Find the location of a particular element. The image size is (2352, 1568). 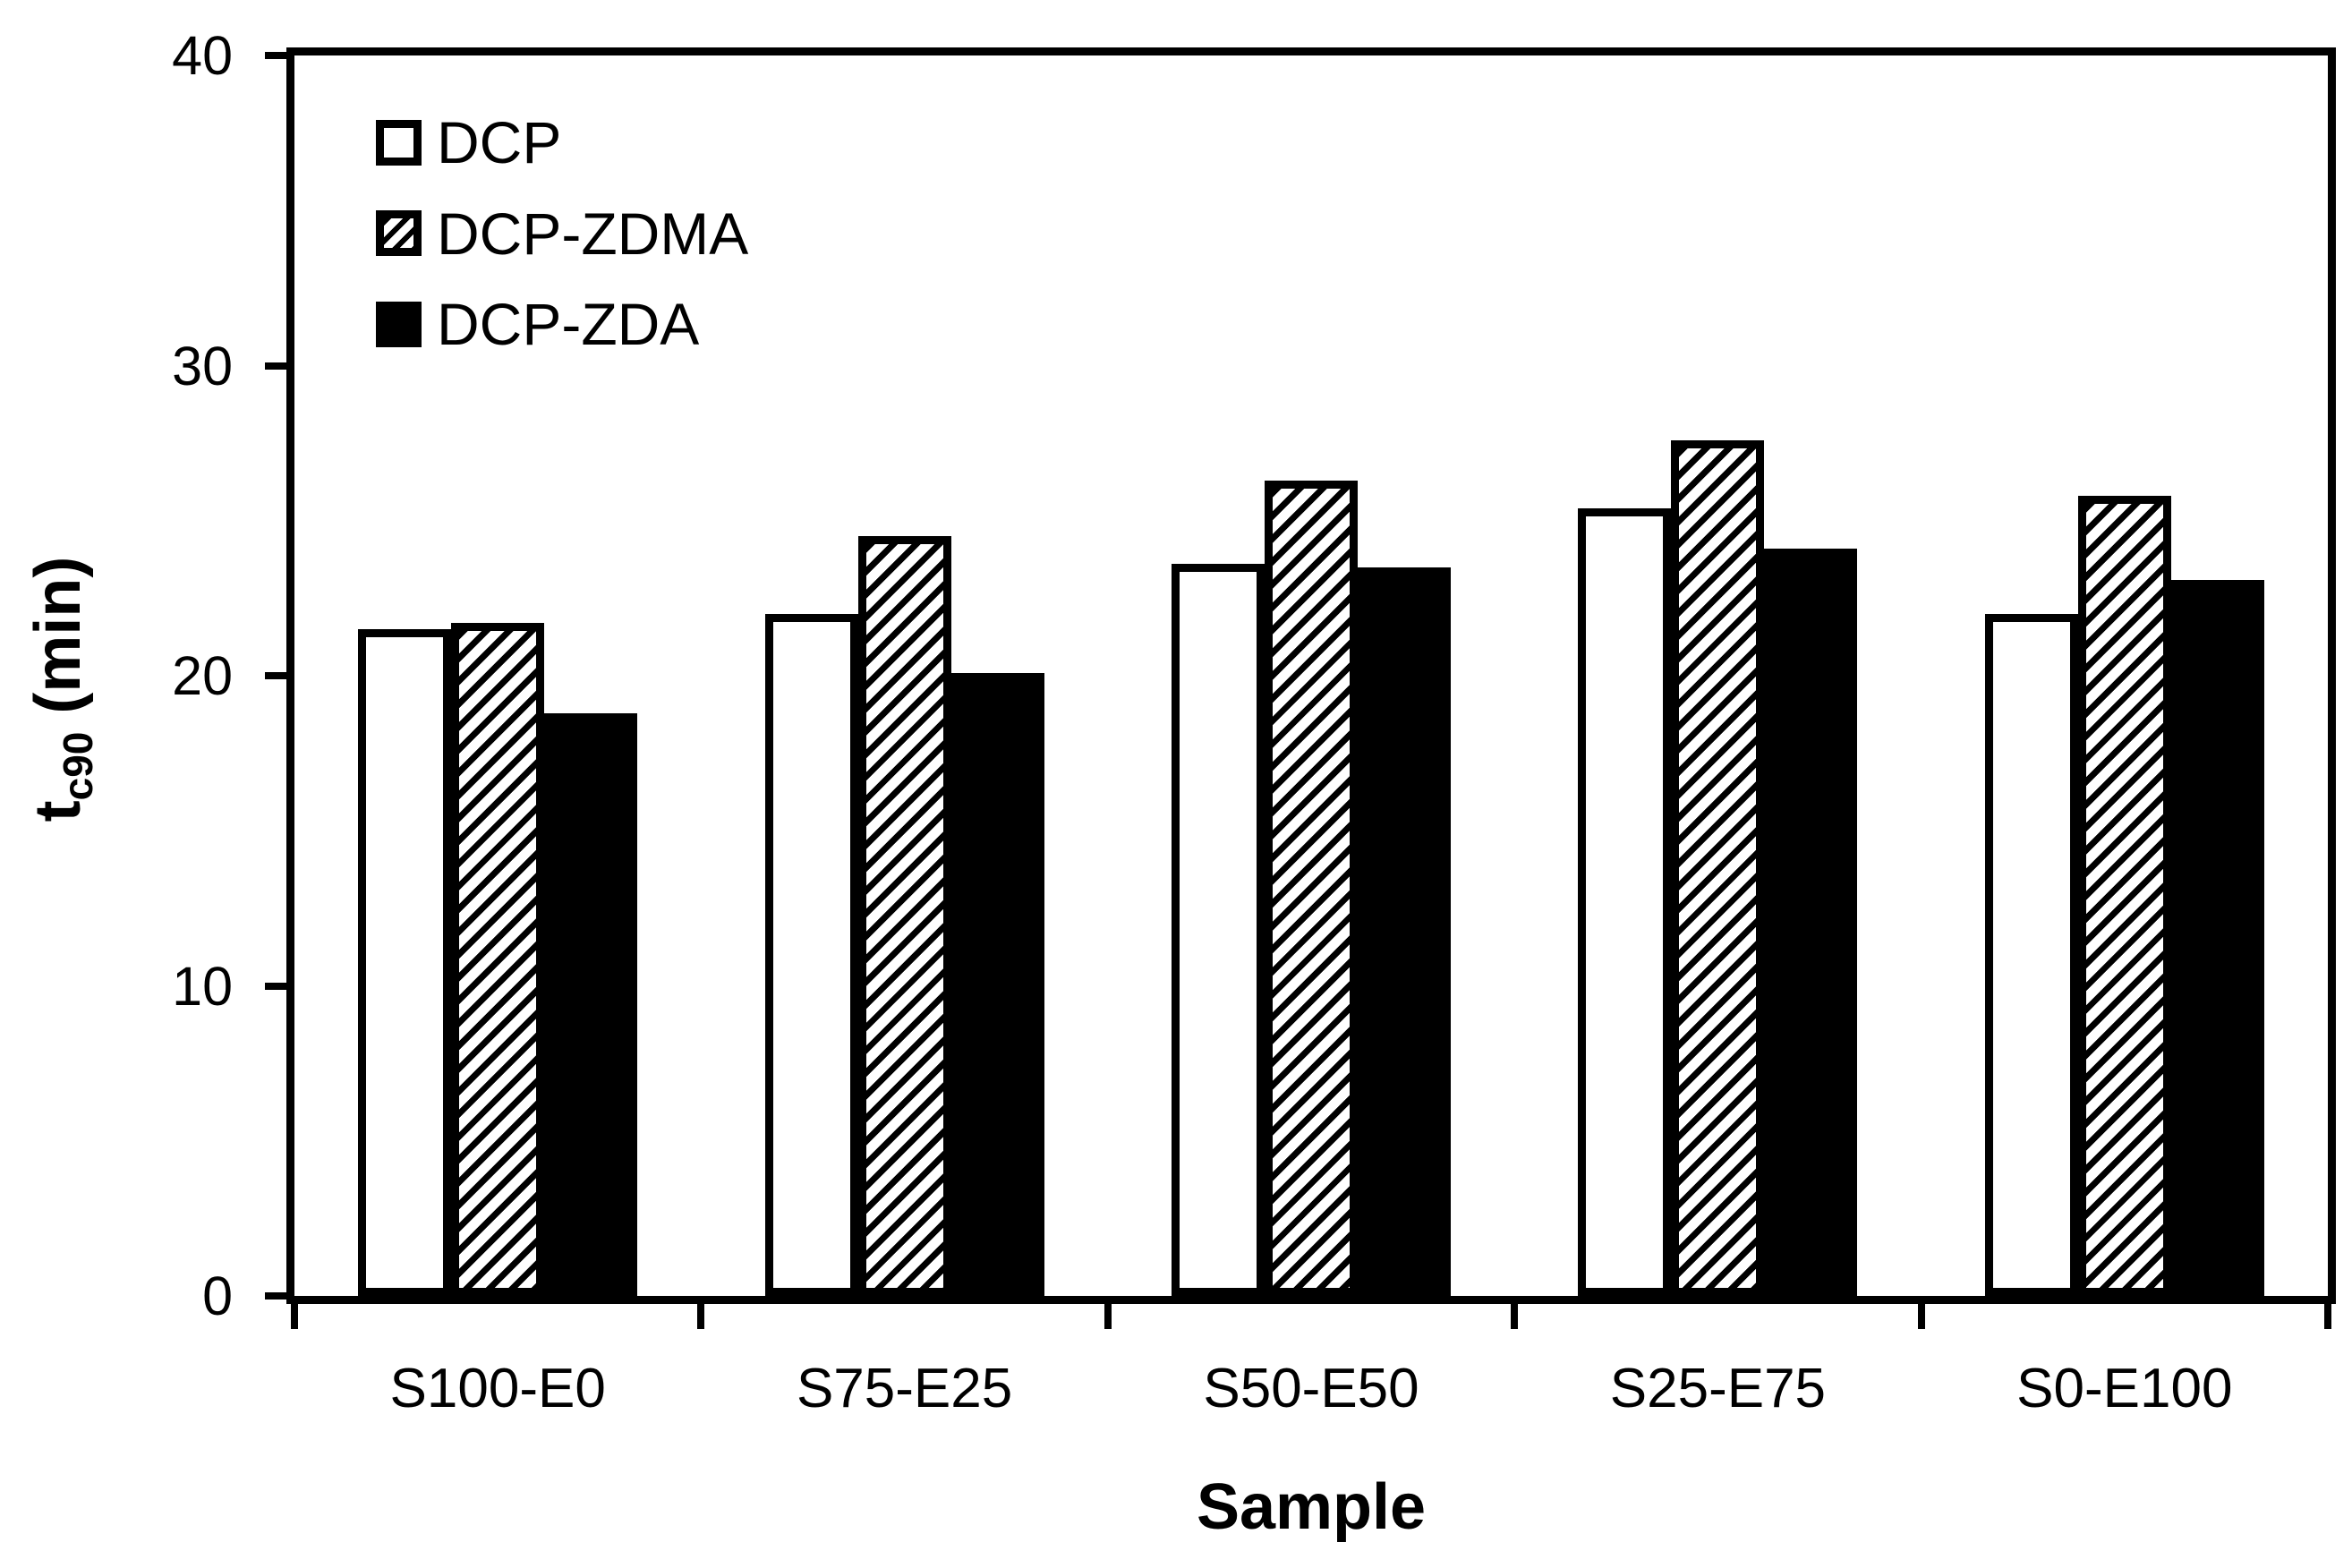

x-axis-category-label: S25-E75 is located at coordinates (1718, 1388).